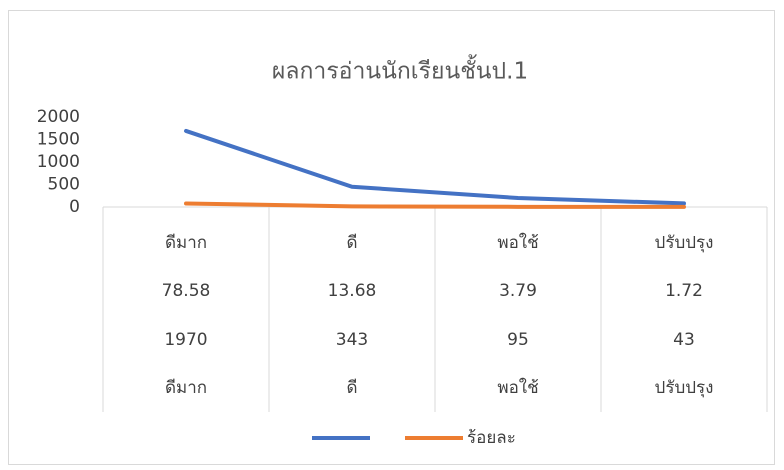 The image size is (784, 470). What do you see at coordinates (518, 291) in the screenshot?
I see `table-value: 3.79` at bounding box center [518, 291].